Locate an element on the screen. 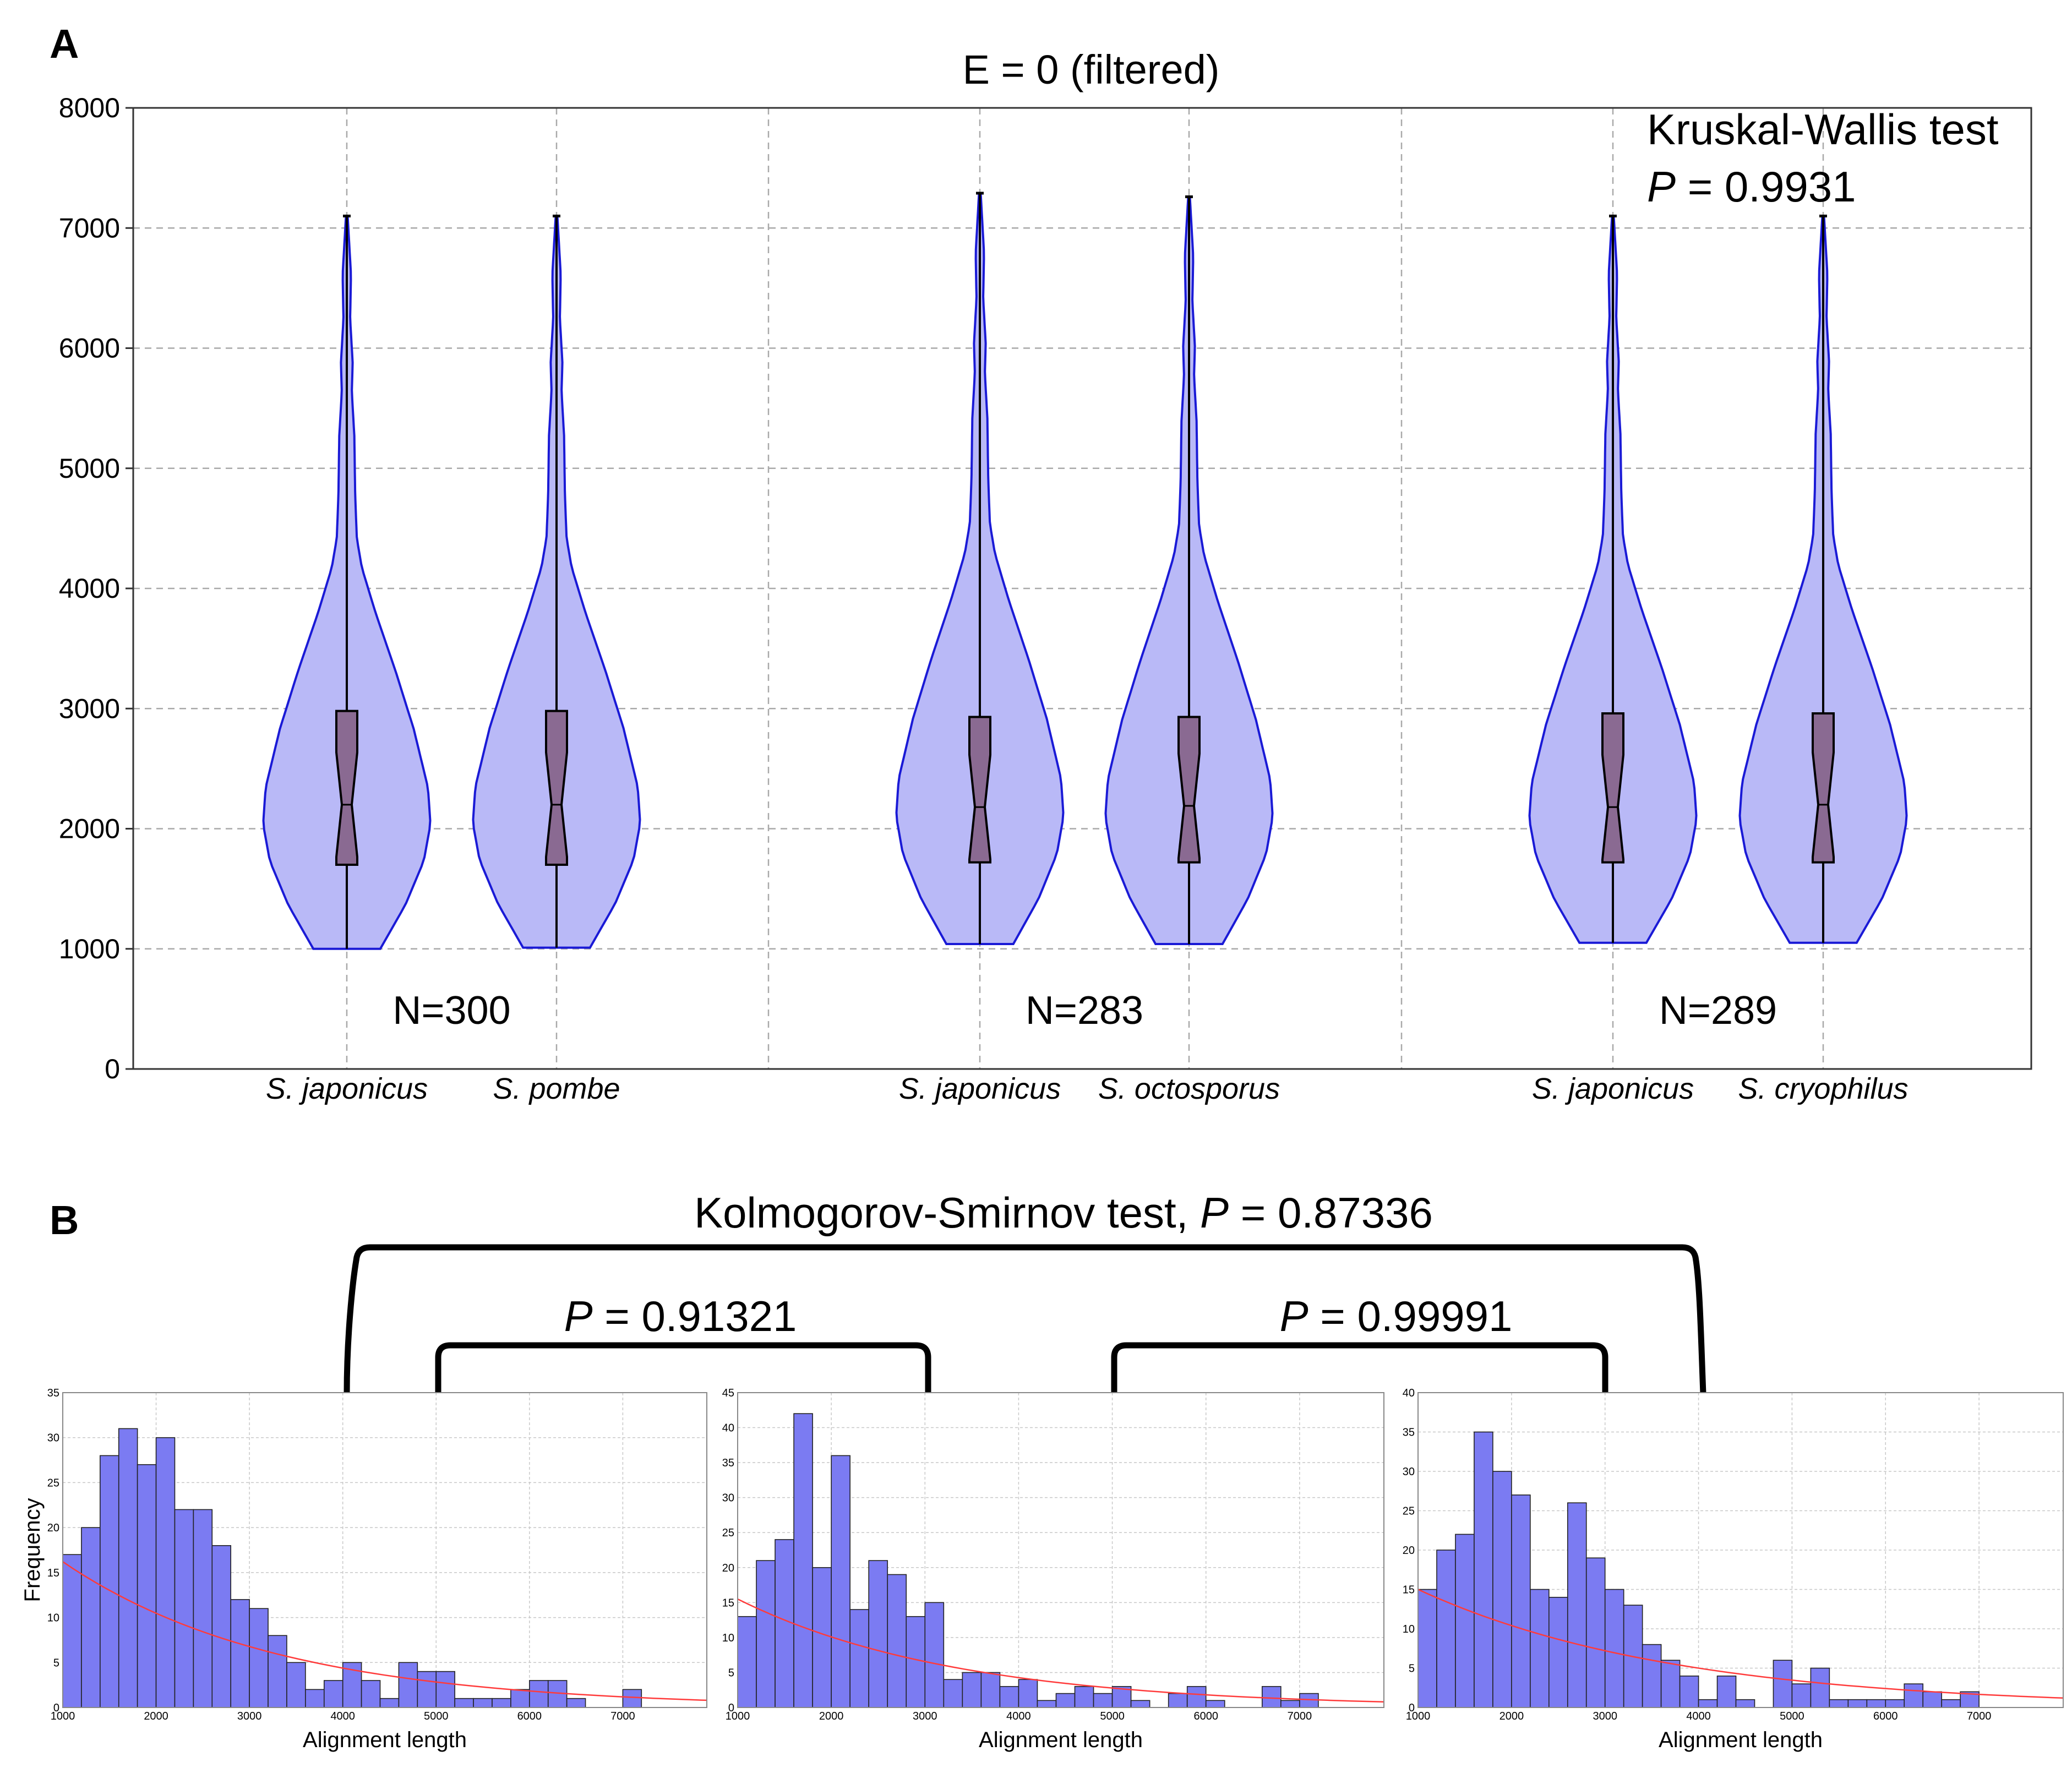  x-category-label: S. cryophilus is located at coordinates (1823, 1088).